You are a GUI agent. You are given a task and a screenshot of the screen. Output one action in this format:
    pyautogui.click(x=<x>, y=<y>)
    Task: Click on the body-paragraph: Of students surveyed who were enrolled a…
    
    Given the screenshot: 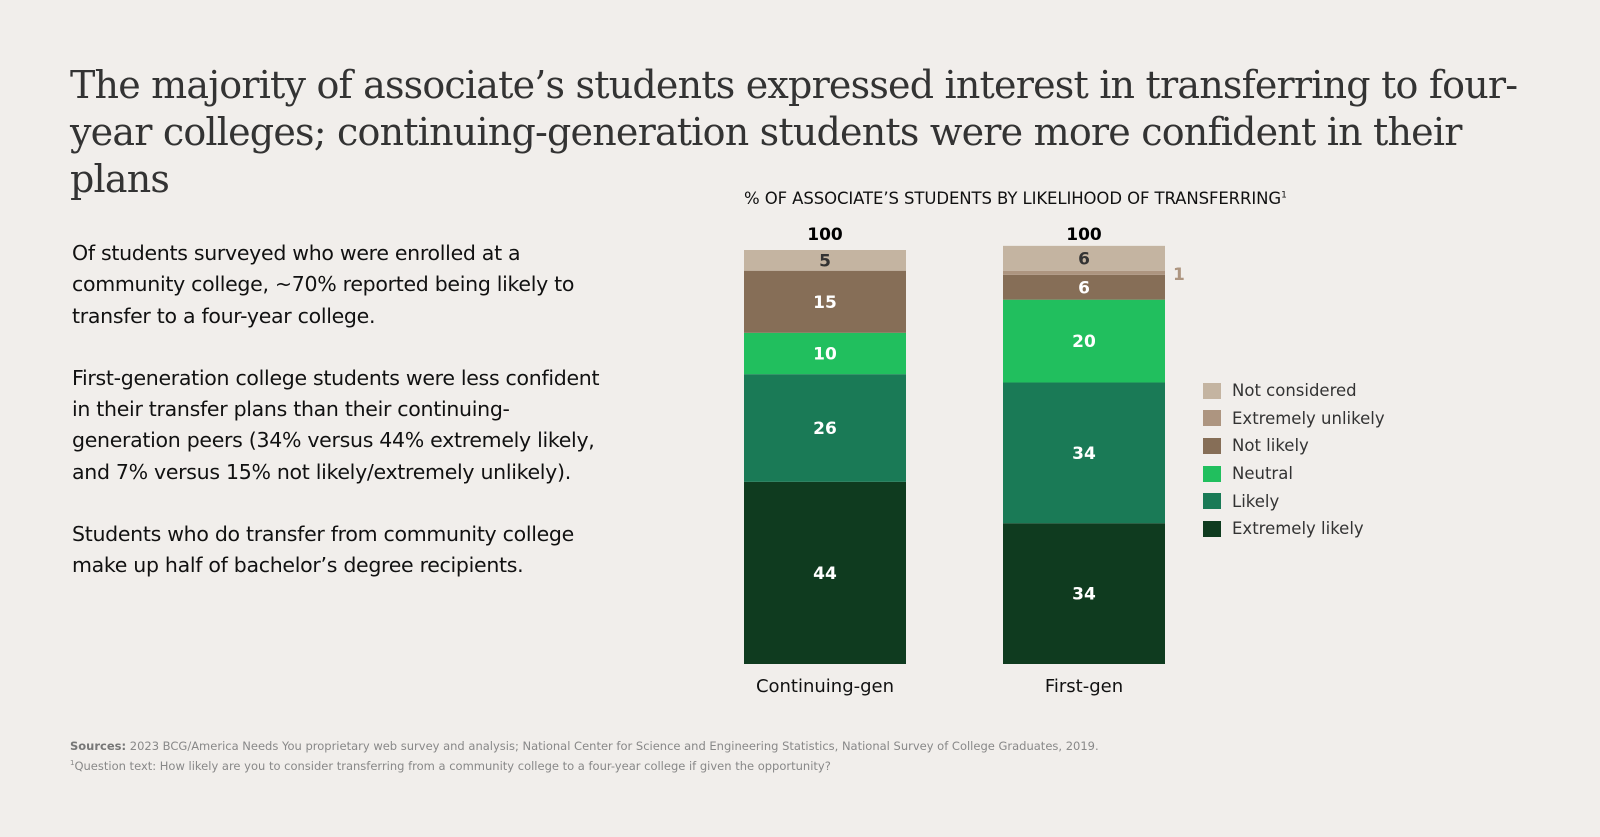 What is the action you would take?
    pyautogui.click(x=323, y=284)
    